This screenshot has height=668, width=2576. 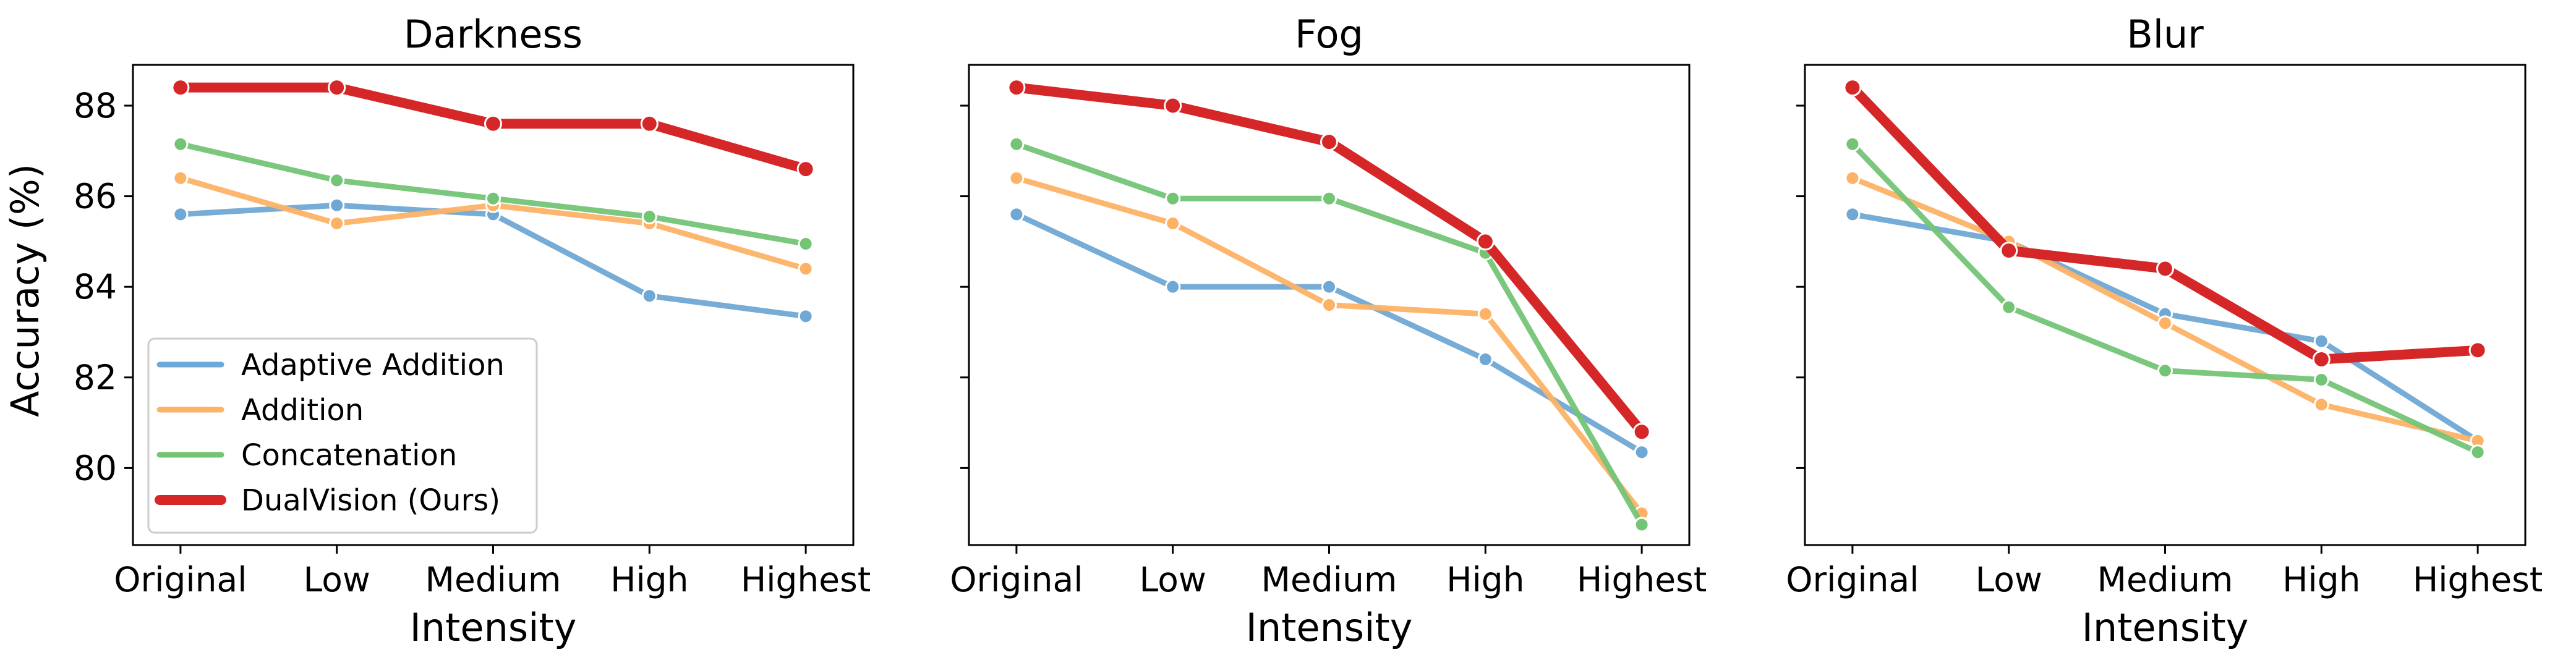 I want to click on legend-box, so click(x=342, y=436).